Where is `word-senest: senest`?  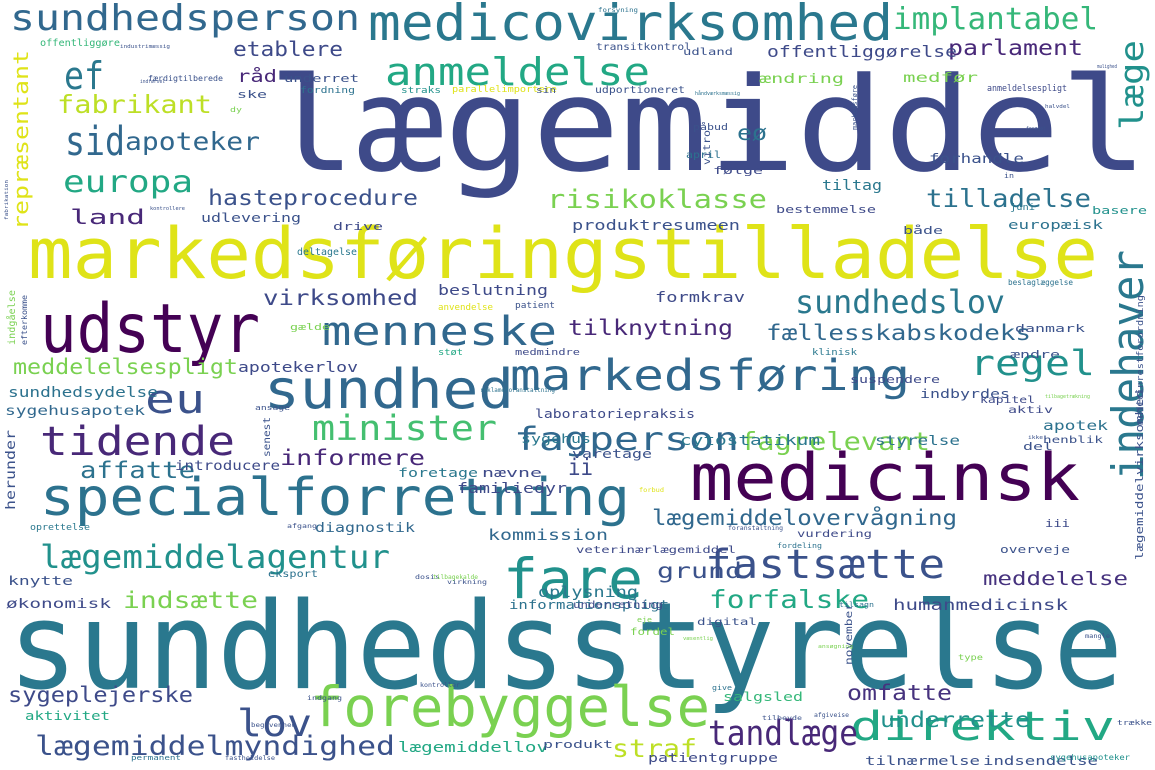 word-senest: senest is located at coordinates (267, 437).